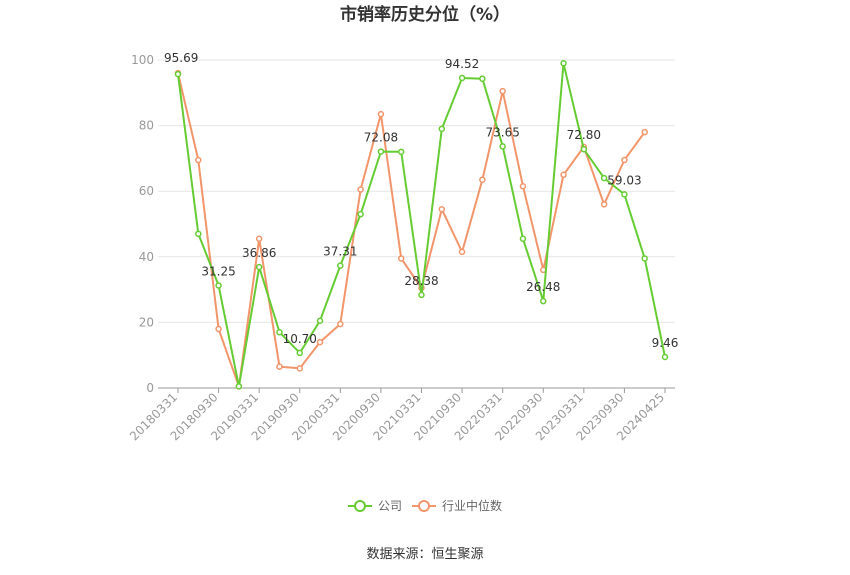 The height and width of the screenshot is (575, 850). I want to click on y-tick-label: 60, so click(146, 191).